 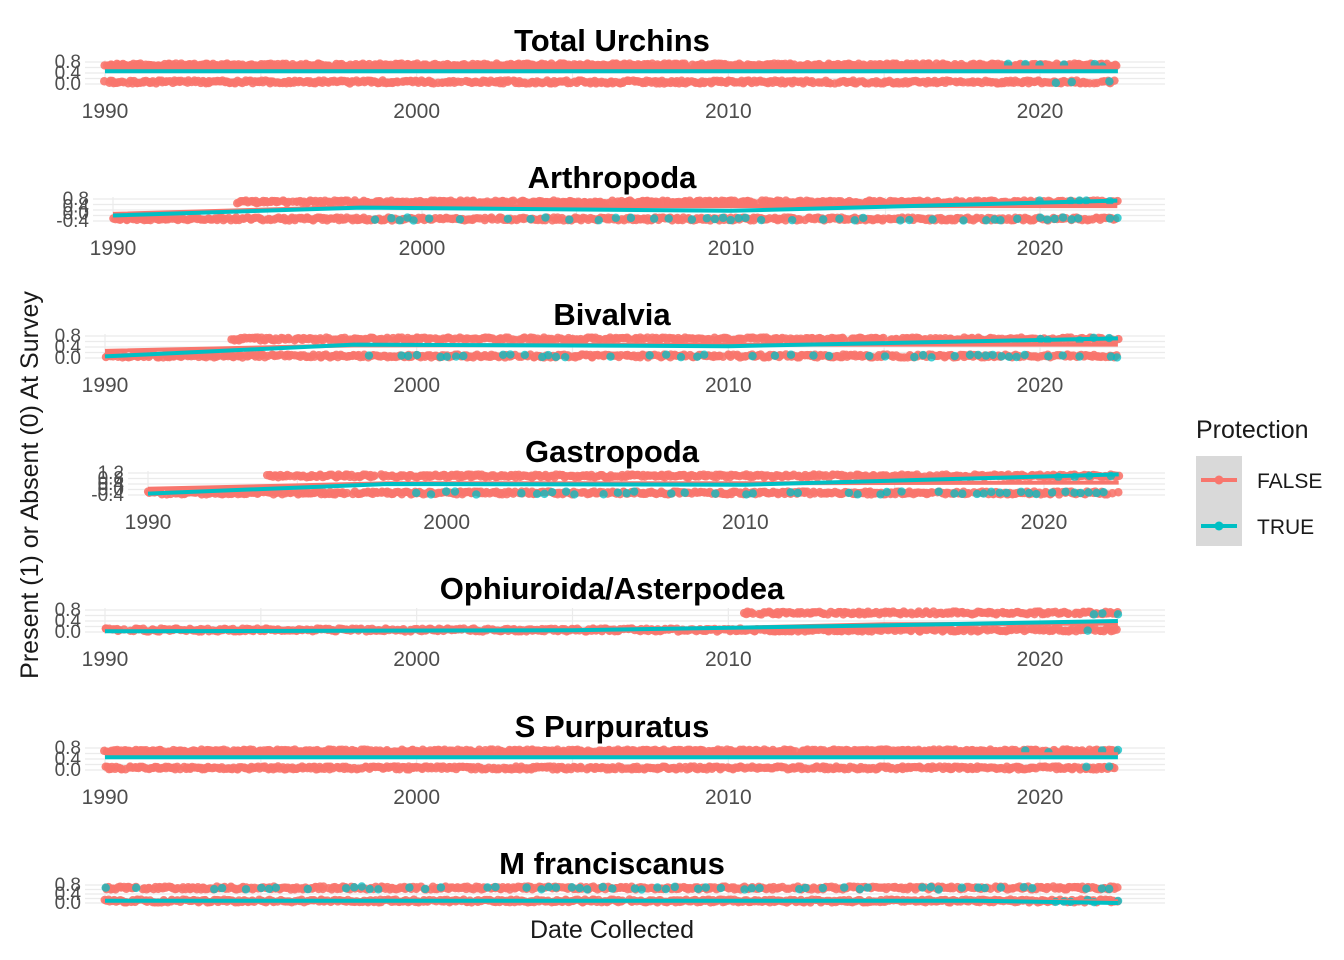 What do you see at coordinates (612, 726) in the screenshot?
I see `panel-title: S Purpuratus` at bounding box center [612, 726].